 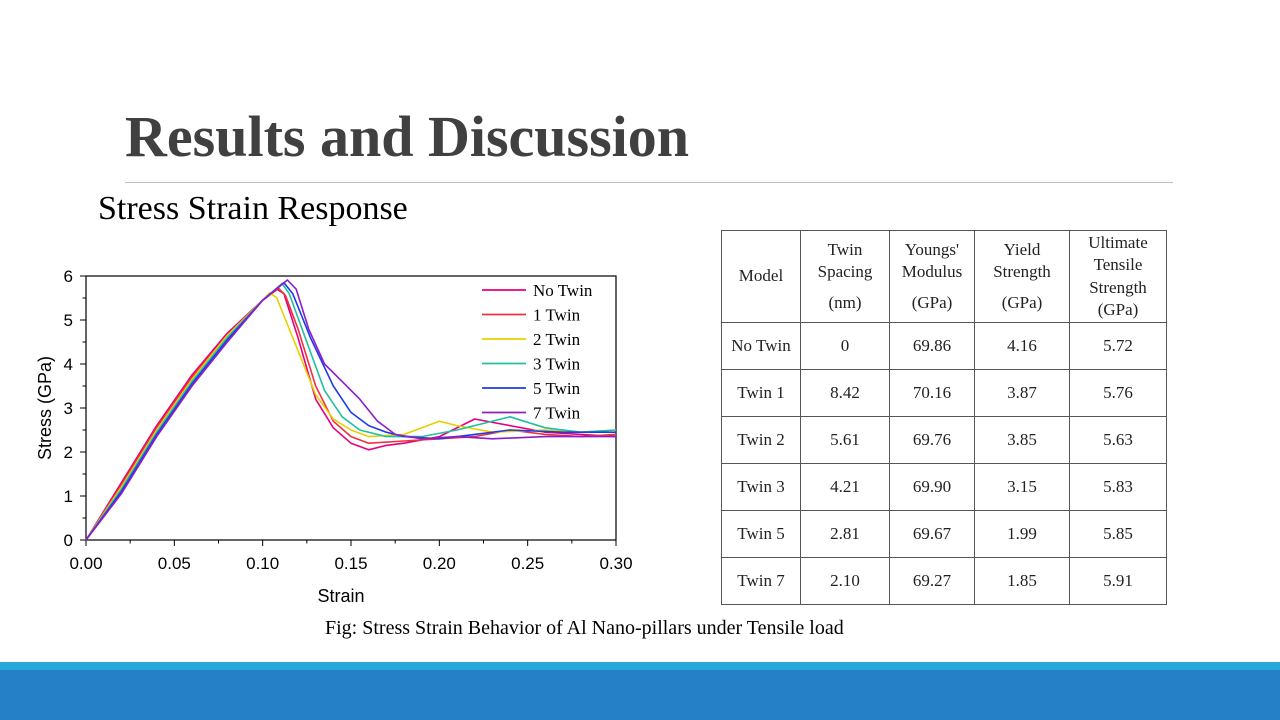 What do you see at coordinates (68, 320) in the screenshot?
I see `y-tick-label: 5` at bounding box center [68, 320].